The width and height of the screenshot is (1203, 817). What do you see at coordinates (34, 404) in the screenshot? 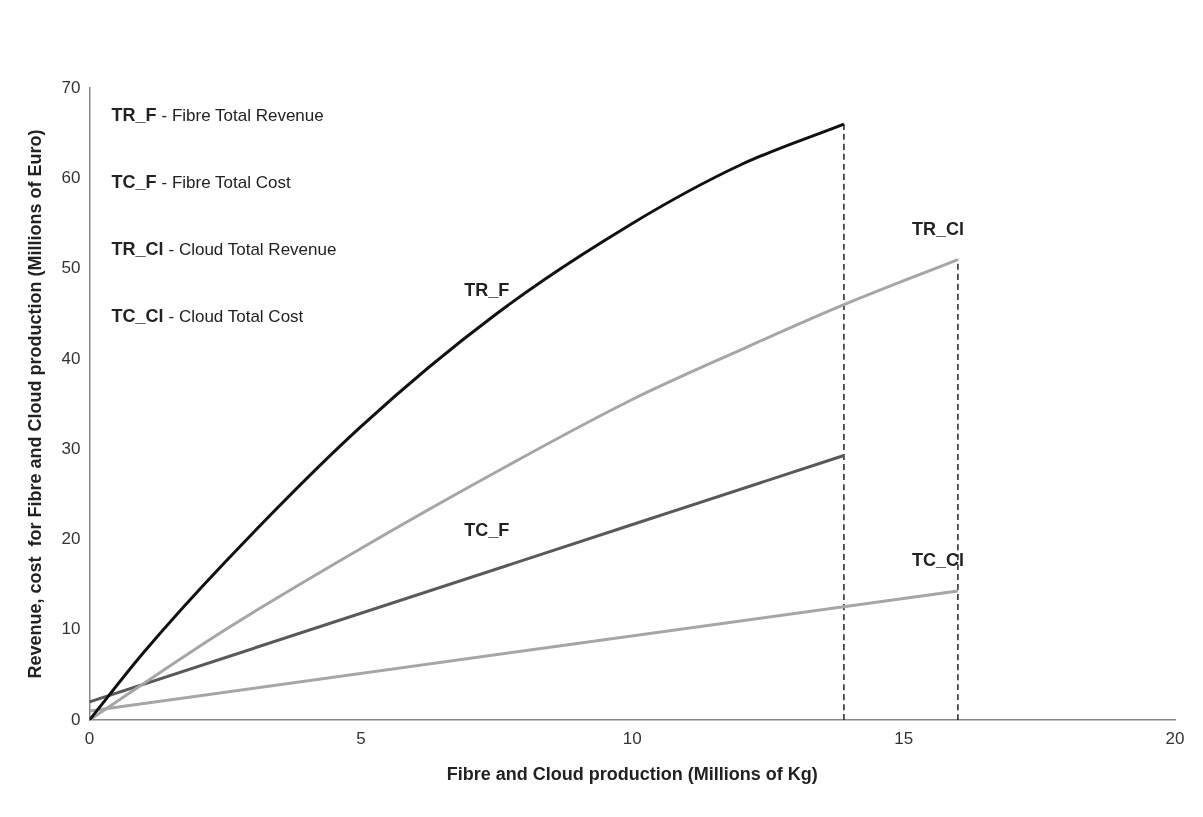
I see `y-axis-title: Revenue, cost for Fibre and Cloud production (Millions of Euro)` at bounding box center [34, 404].